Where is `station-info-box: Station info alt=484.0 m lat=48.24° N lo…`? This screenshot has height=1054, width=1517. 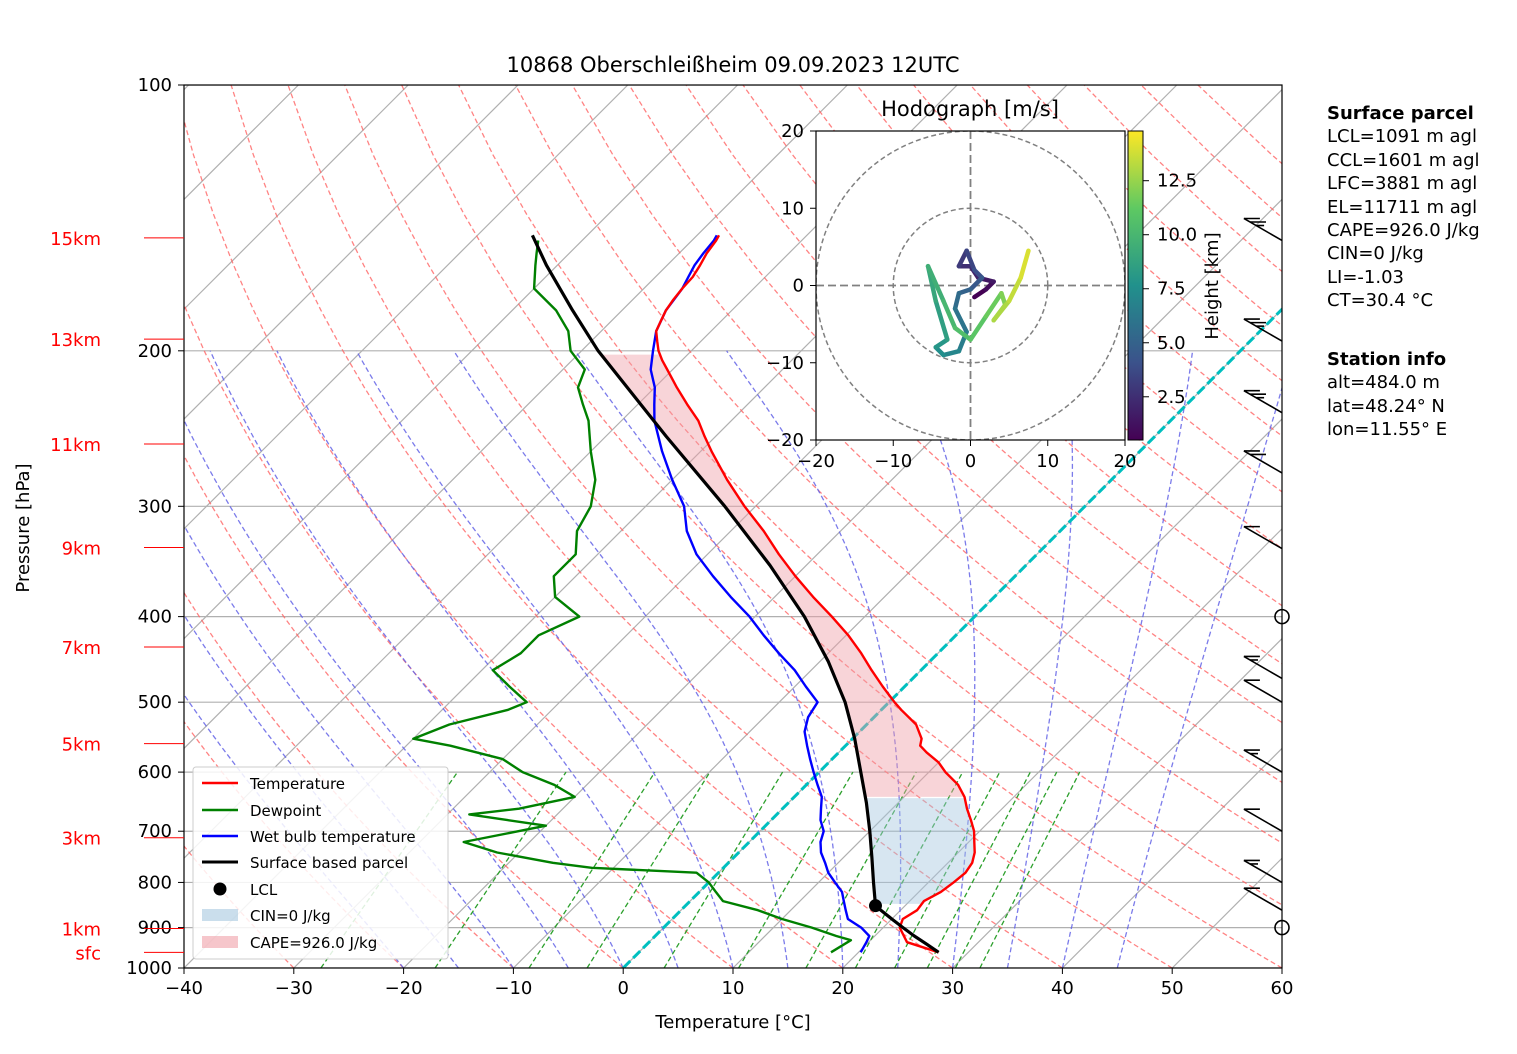
station-info-box: Station info alt=484.0 m lat=48.24° N lo… is located at coordinates (1387, 395).